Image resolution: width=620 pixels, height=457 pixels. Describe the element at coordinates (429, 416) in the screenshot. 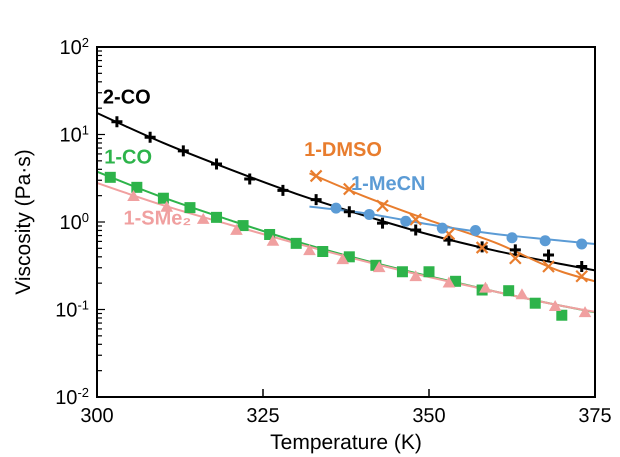

I see `x-tick-label: 350` at that location.